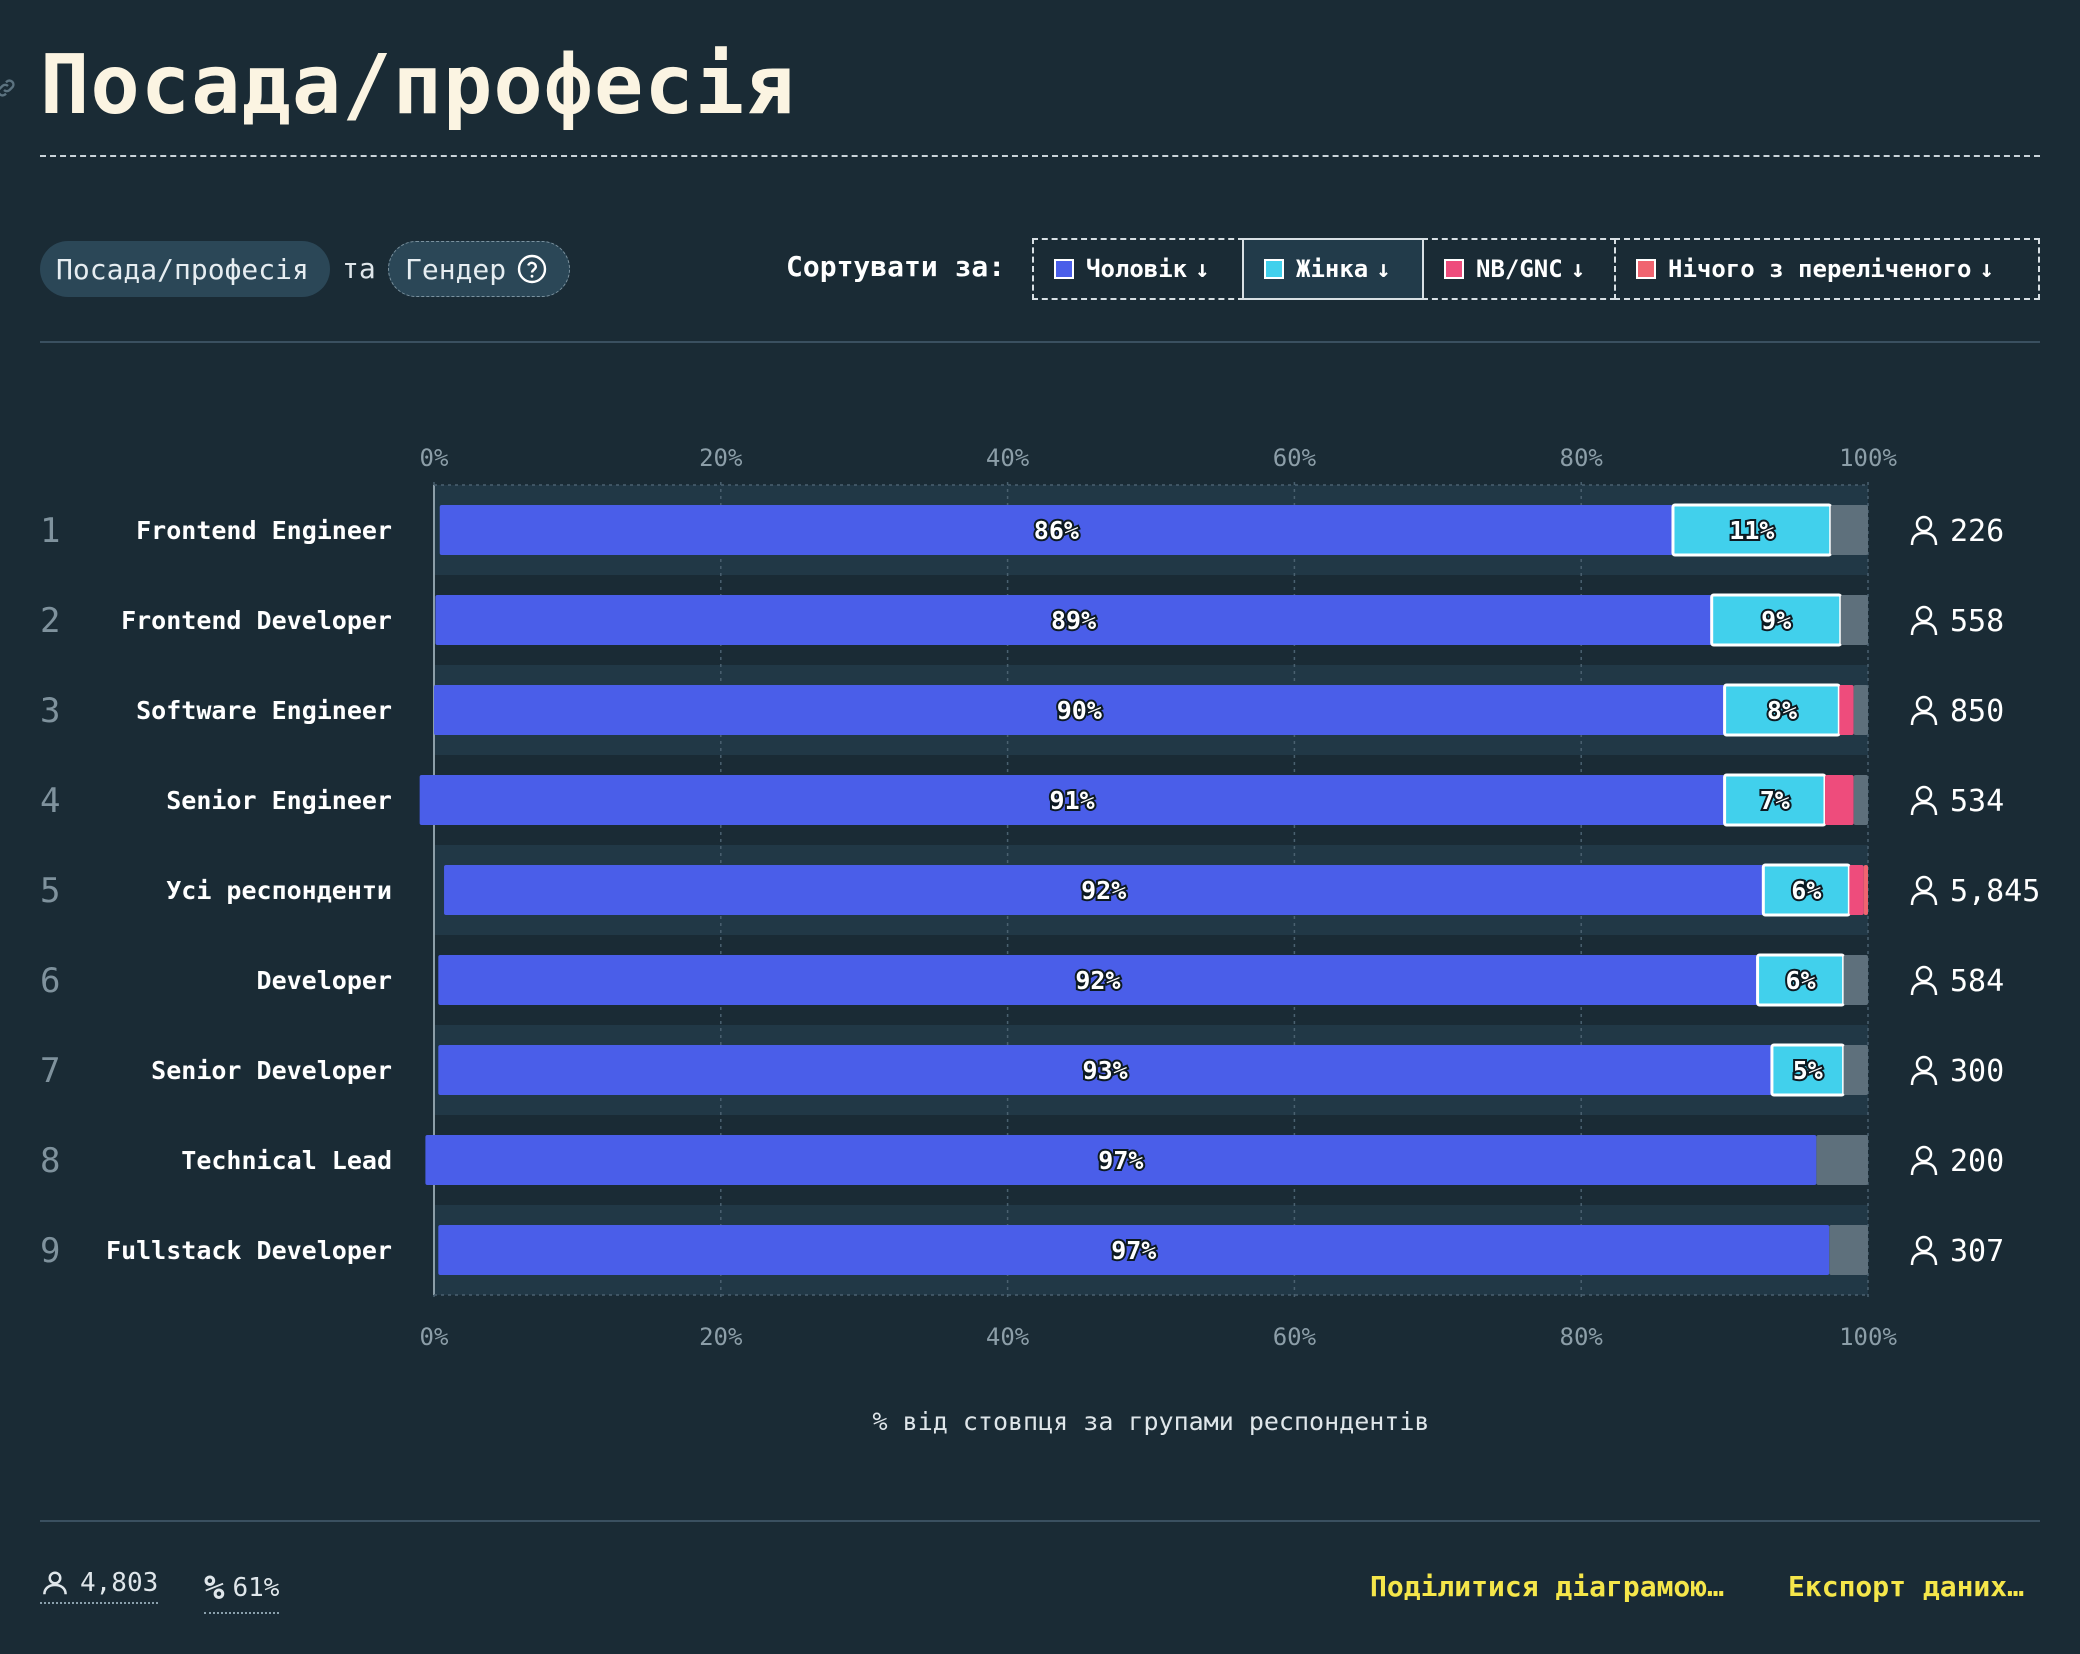  I want to click on row-rank: 6, so click(50, 981).